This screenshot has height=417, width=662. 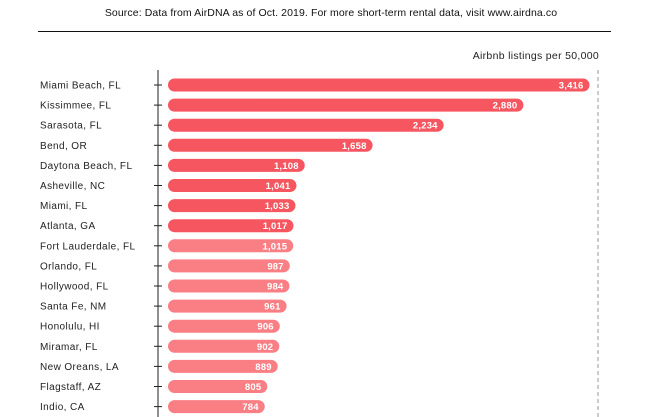 What do you see at coordinates (354, 146) in the screenshot?
I see `value-label: 1,658` at bounding box center [354, 146].